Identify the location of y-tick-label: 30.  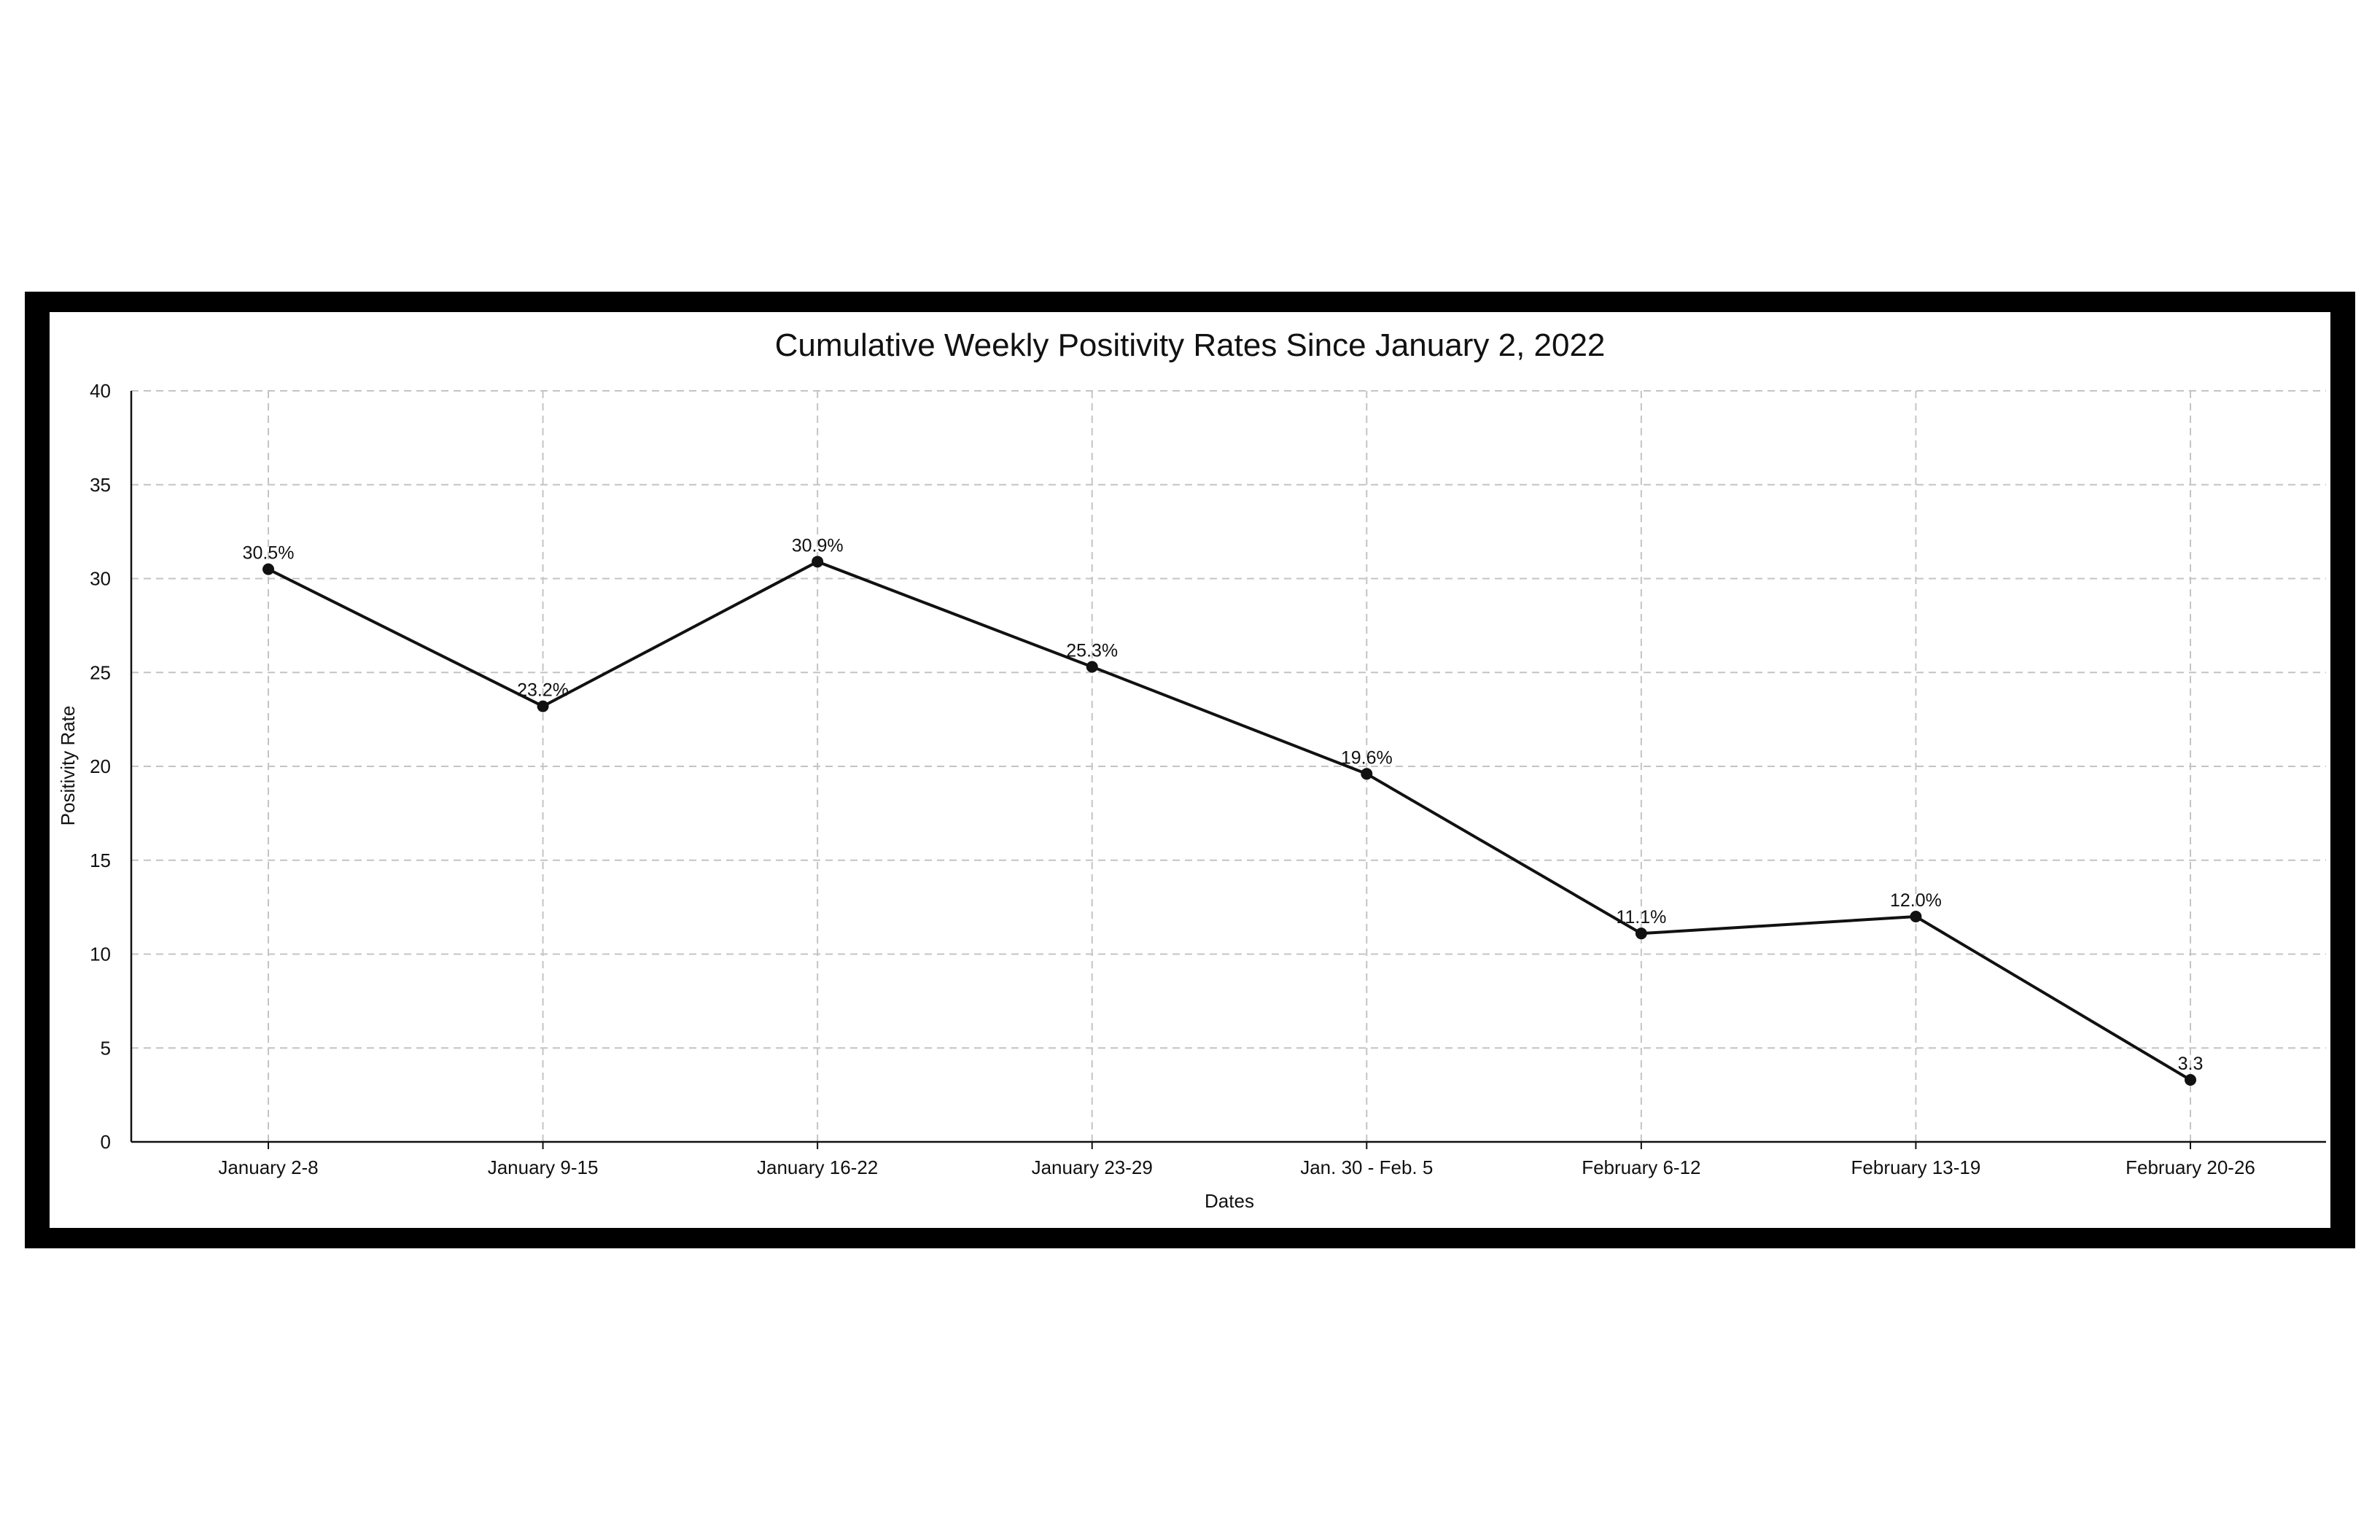
(100, 579).